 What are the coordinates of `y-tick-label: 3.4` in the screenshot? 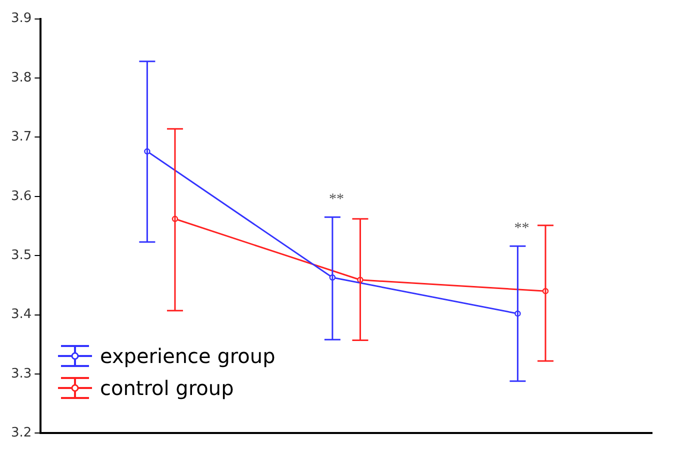 It's located at (21, 314).